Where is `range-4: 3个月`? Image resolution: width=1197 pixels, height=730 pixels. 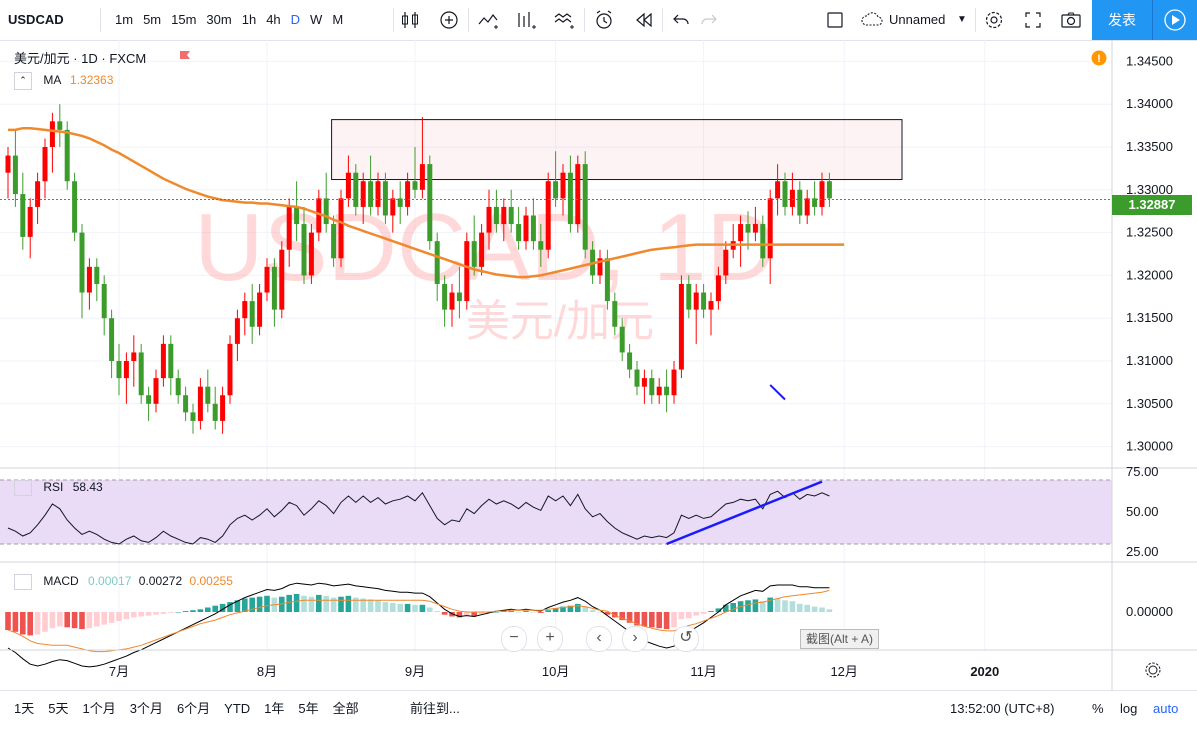
range-4: 3个月 is located at coordinates (146, 708).